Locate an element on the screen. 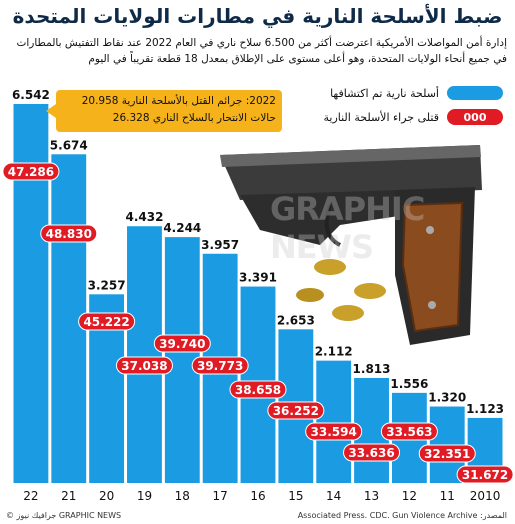  tick-2010: 2010 is located at coordinates (485, 496).